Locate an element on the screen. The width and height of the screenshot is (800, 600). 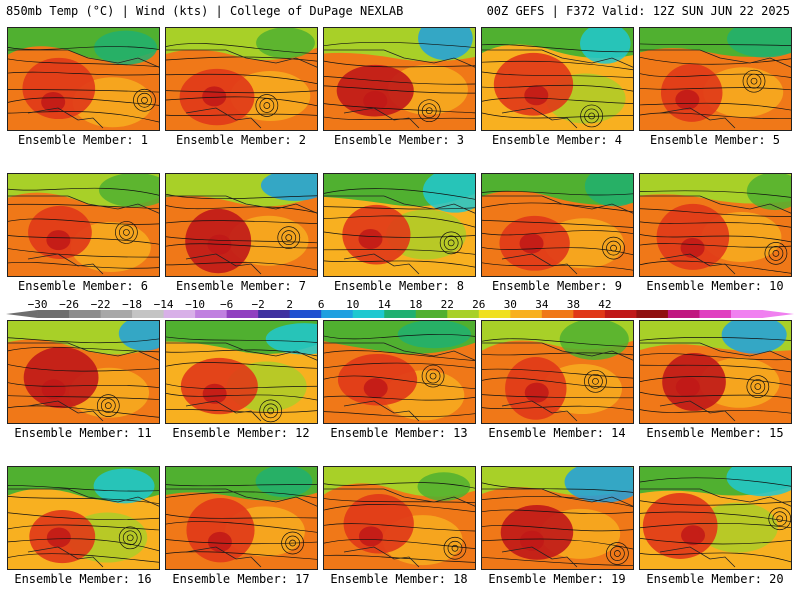
colorbar-tick-label: −10 is located at coordinates (195, 304).